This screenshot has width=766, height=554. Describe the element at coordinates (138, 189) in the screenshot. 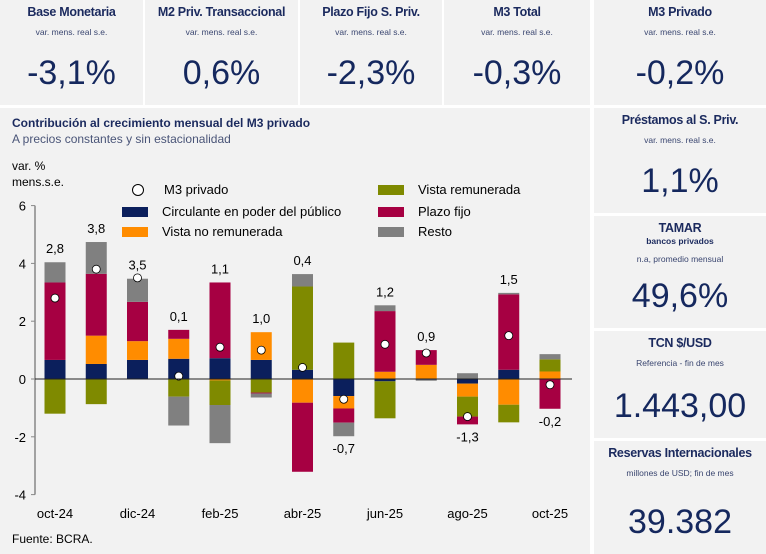

I see `circle-marker-icon` at that location.